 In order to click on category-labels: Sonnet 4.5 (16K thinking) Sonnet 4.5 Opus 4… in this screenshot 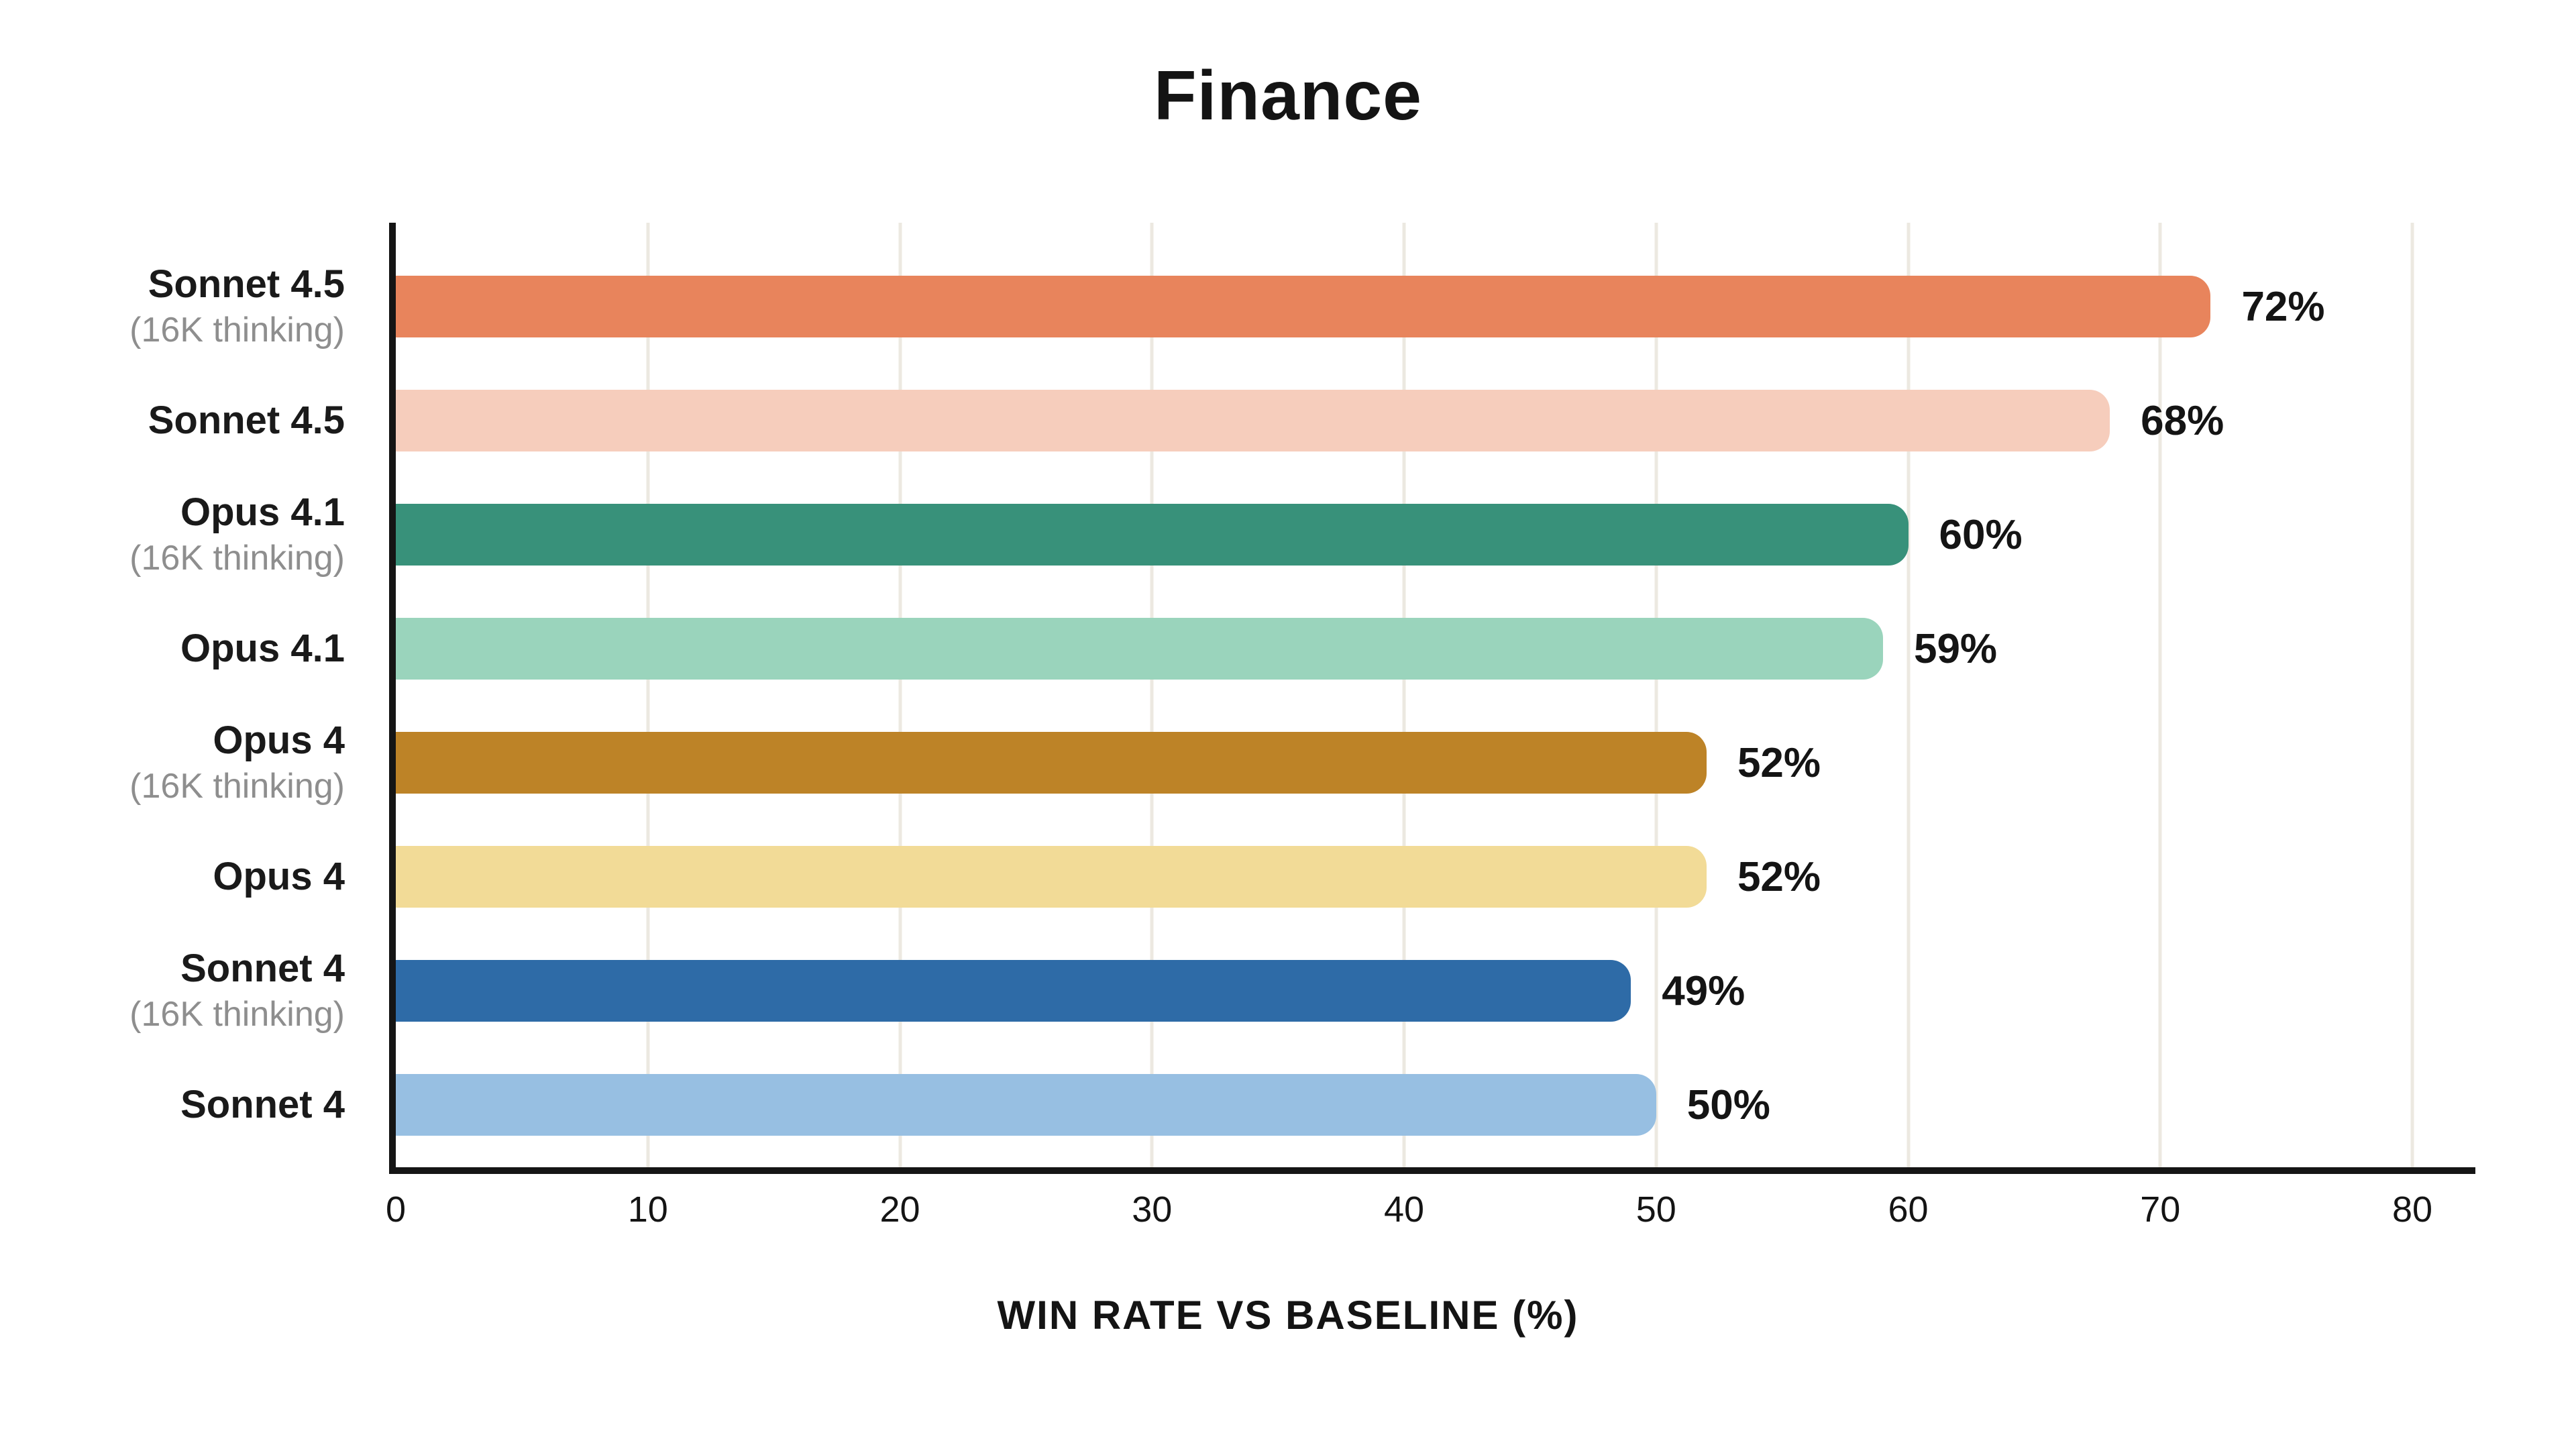, I will do `click(172, 706)`.